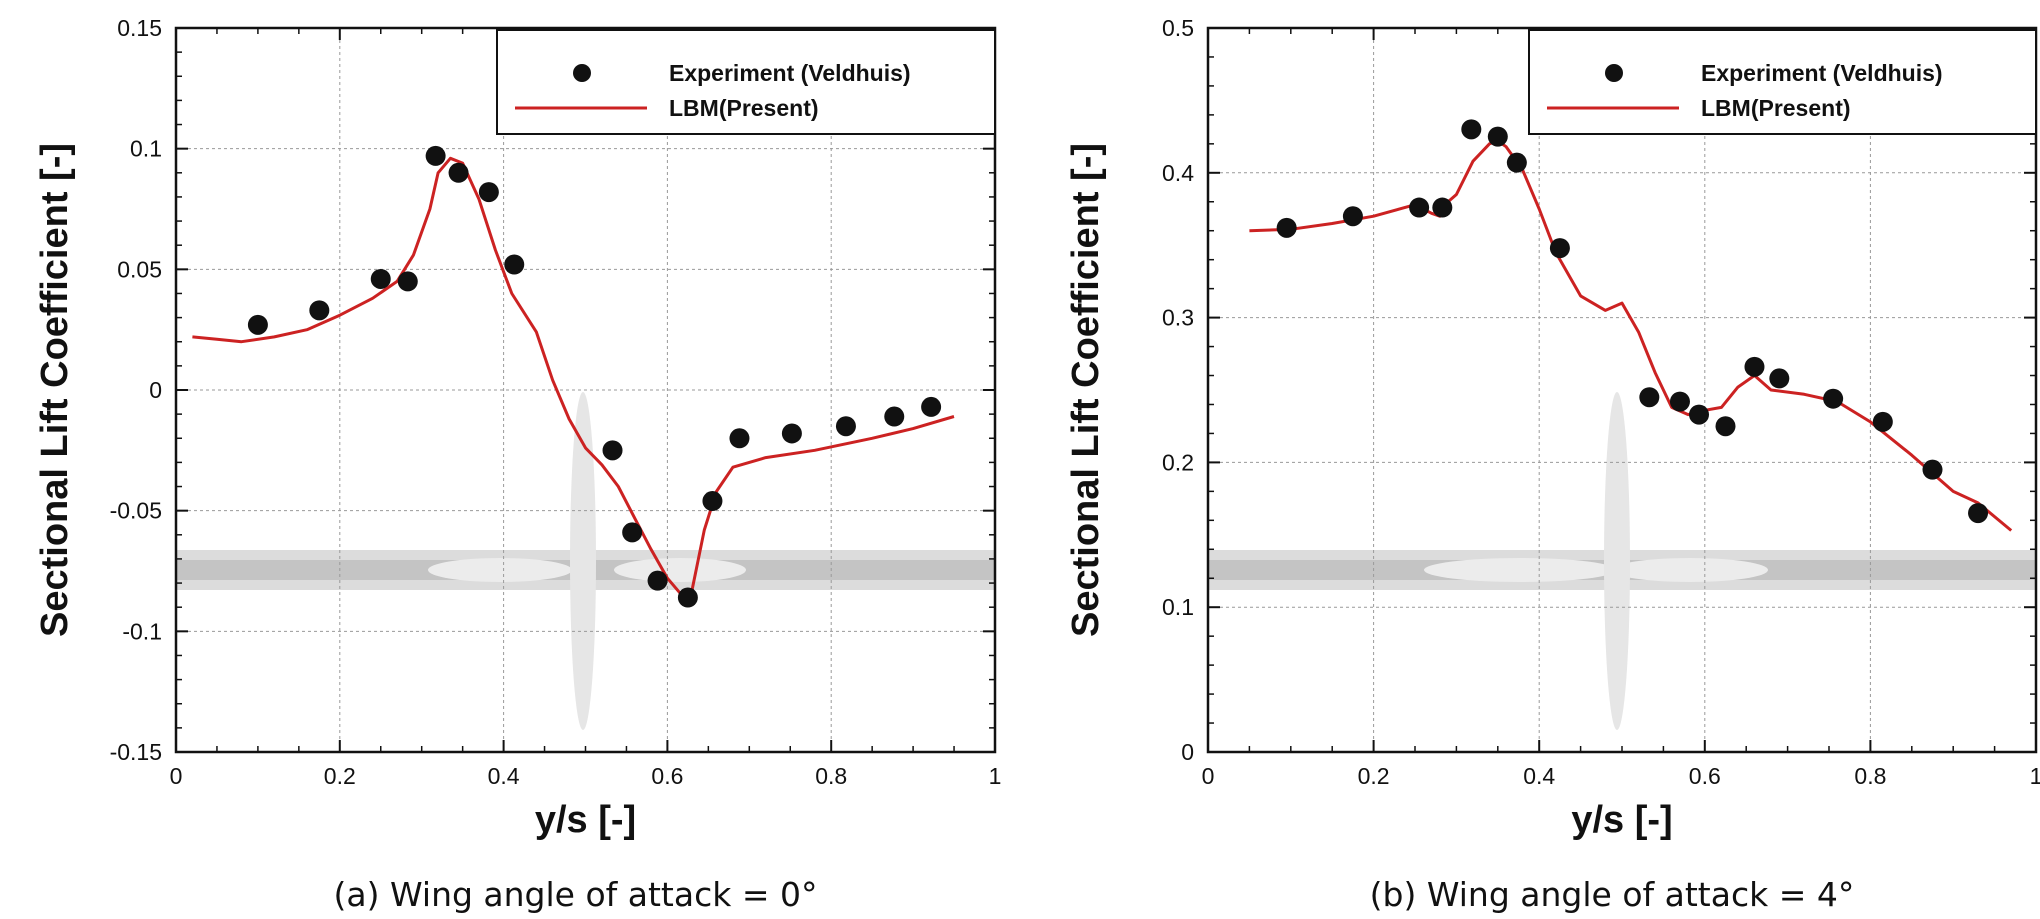 This screenshot has width=2040, height=919. Describe the element at coordinates (139, 269) in the screenshot. I see `y-tick-label: 0.05` at that location.